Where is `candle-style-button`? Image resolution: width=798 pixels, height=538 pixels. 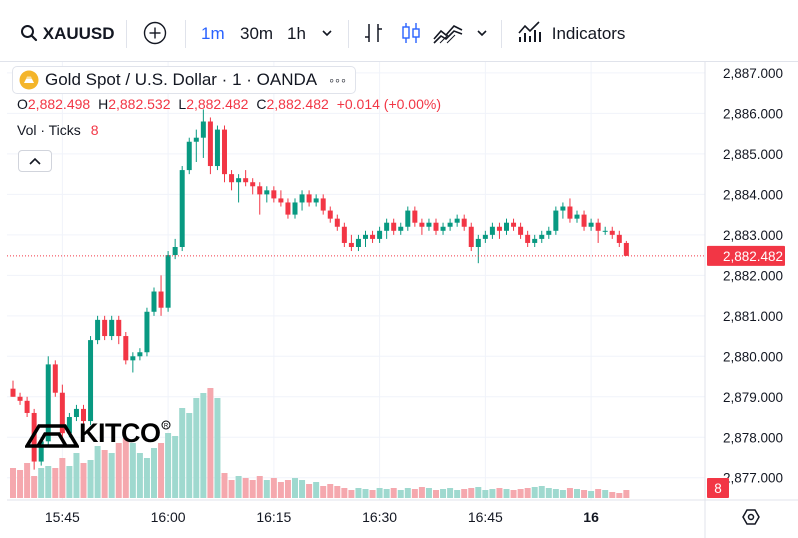 candle-style-button is located at coordinates (411, 34).